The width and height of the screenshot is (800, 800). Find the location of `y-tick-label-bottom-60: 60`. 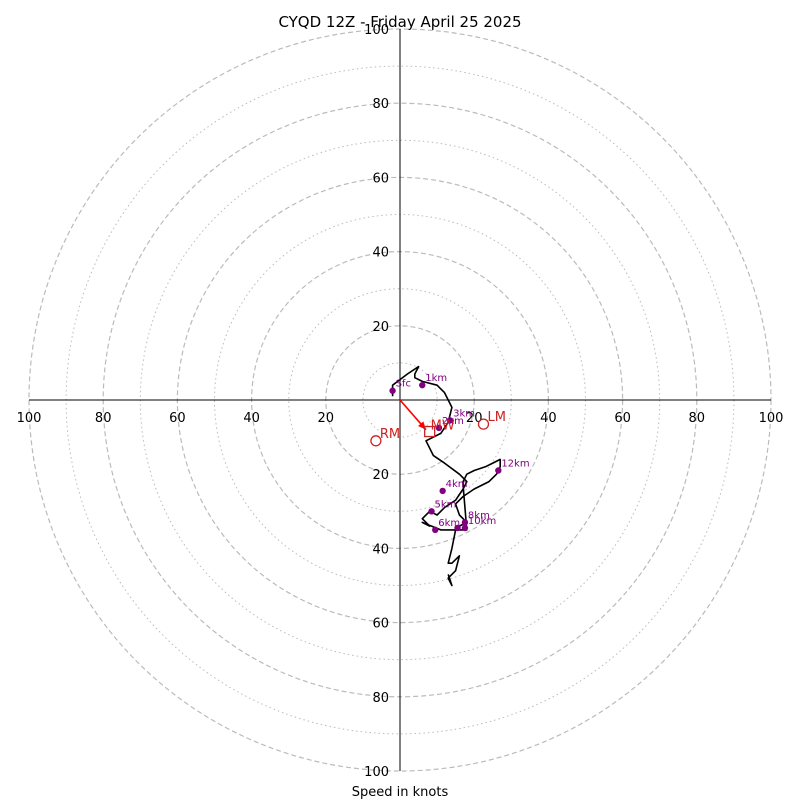

y-tick-label-bottom-60: 60 is located at coordinates (380, 624).